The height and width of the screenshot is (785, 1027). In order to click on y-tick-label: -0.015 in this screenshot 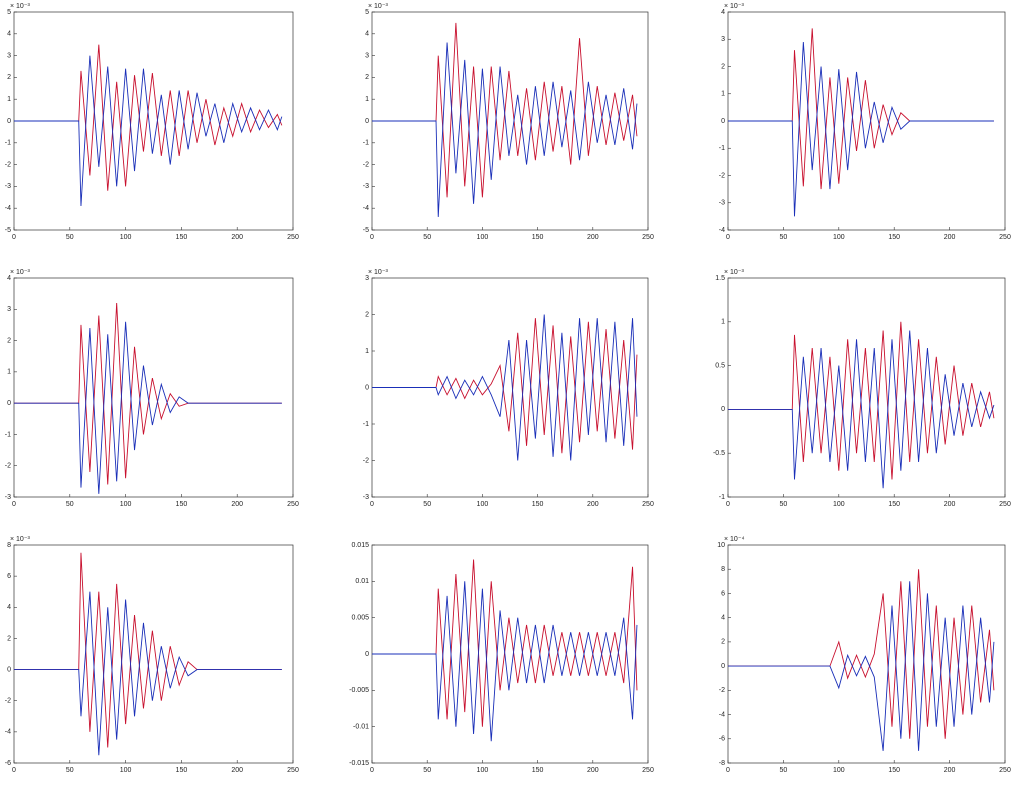, I will do `click(359, 763)`.